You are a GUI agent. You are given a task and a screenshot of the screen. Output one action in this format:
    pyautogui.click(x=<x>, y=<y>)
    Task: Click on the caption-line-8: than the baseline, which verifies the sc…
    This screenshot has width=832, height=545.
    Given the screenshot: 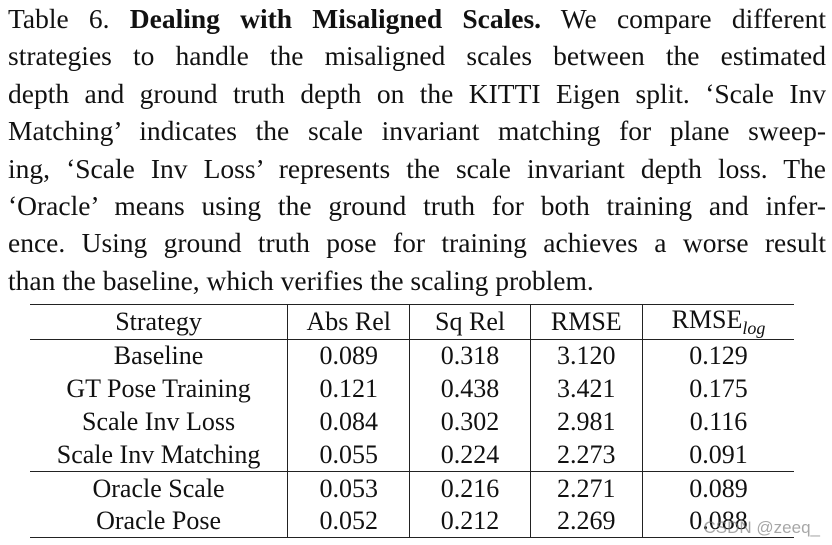 What is the action you would take?
    pyautogui.click(x=301, y=280)
    